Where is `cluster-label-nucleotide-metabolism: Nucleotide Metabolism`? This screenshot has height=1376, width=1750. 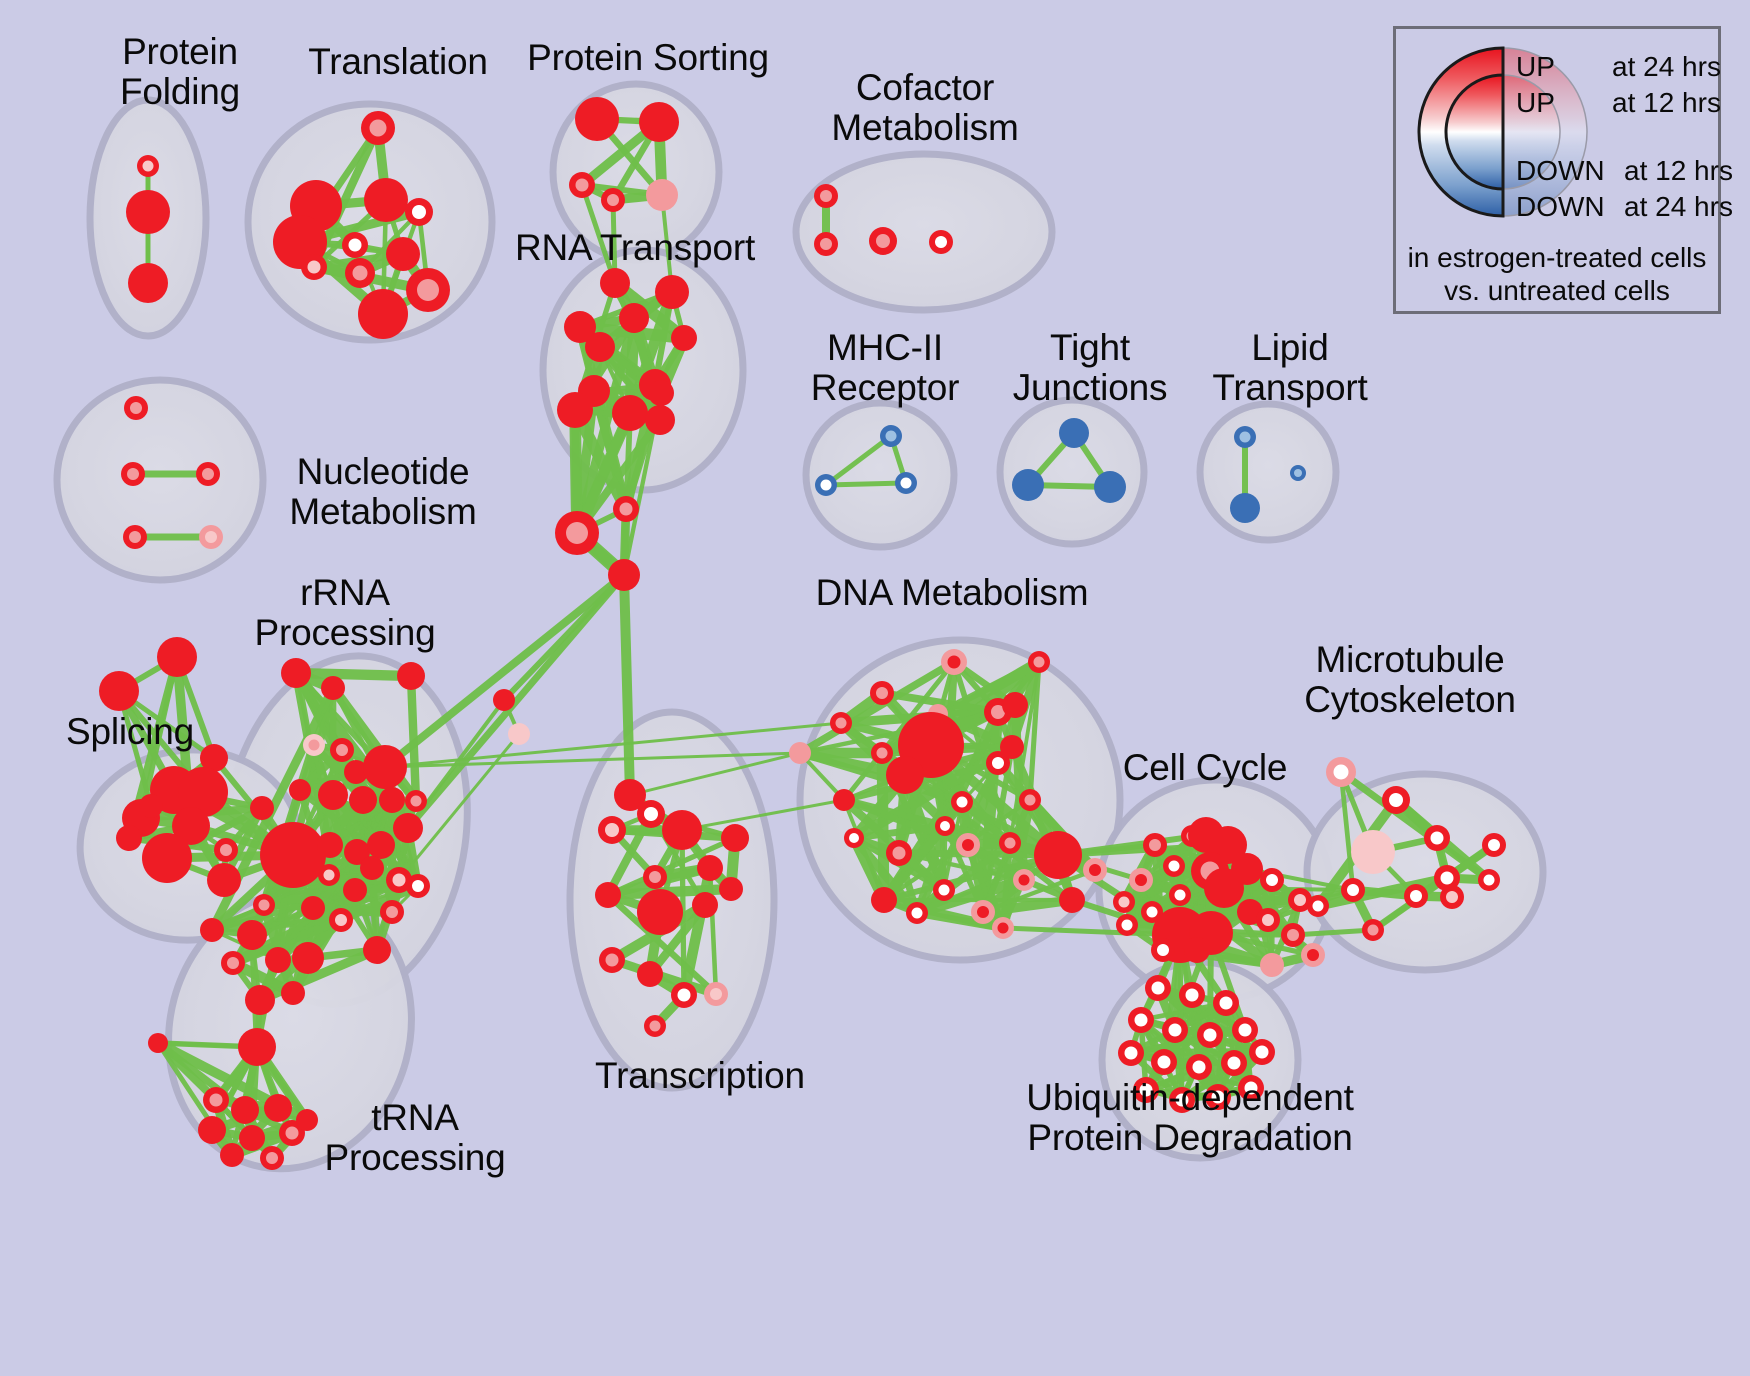
cluster-label-nucleotide-metabolism: Nucleotide Metabolism is located at coordinates (383, 491).